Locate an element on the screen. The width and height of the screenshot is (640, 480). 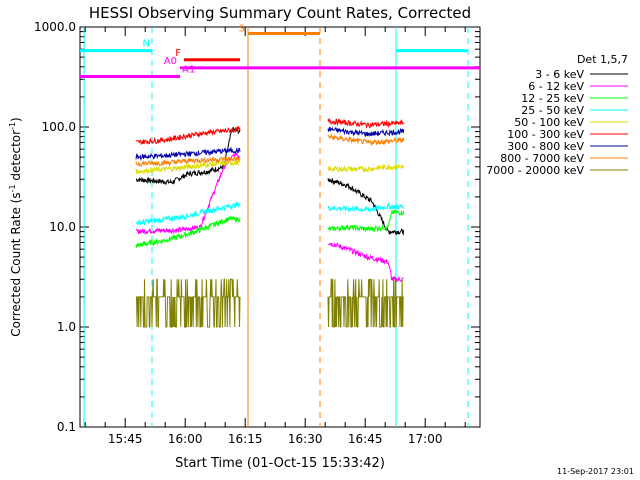
x-tick-label: 16:45 is located at coordinates (365, 439).